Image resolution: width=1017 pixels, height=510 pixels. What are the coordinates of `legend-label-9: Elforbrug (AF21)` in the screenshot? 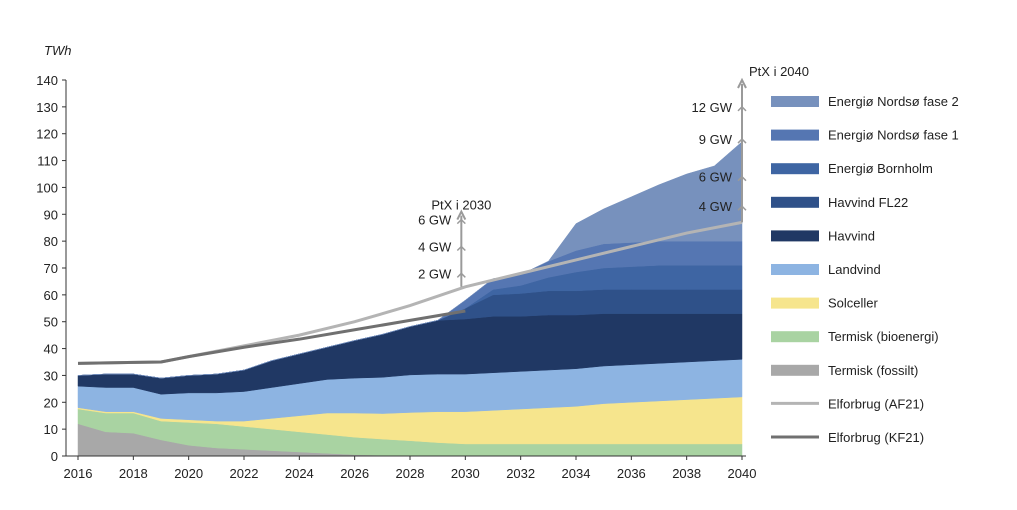 It's located at (876, 403).